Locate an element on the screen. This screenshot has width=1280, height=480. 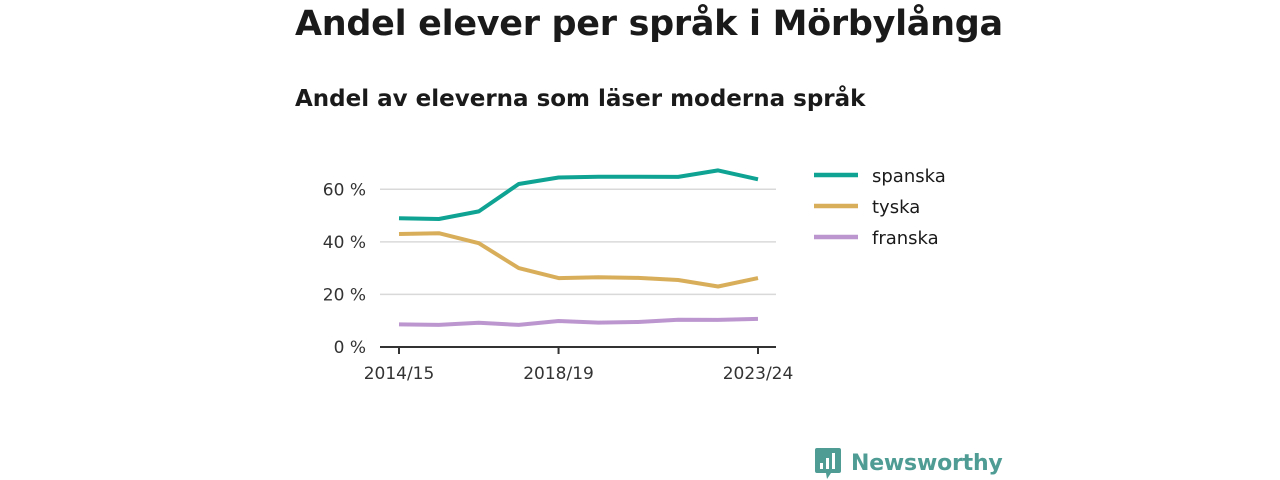
newsworthy-brand: Newsworthy is located at coordinates (908, 463).